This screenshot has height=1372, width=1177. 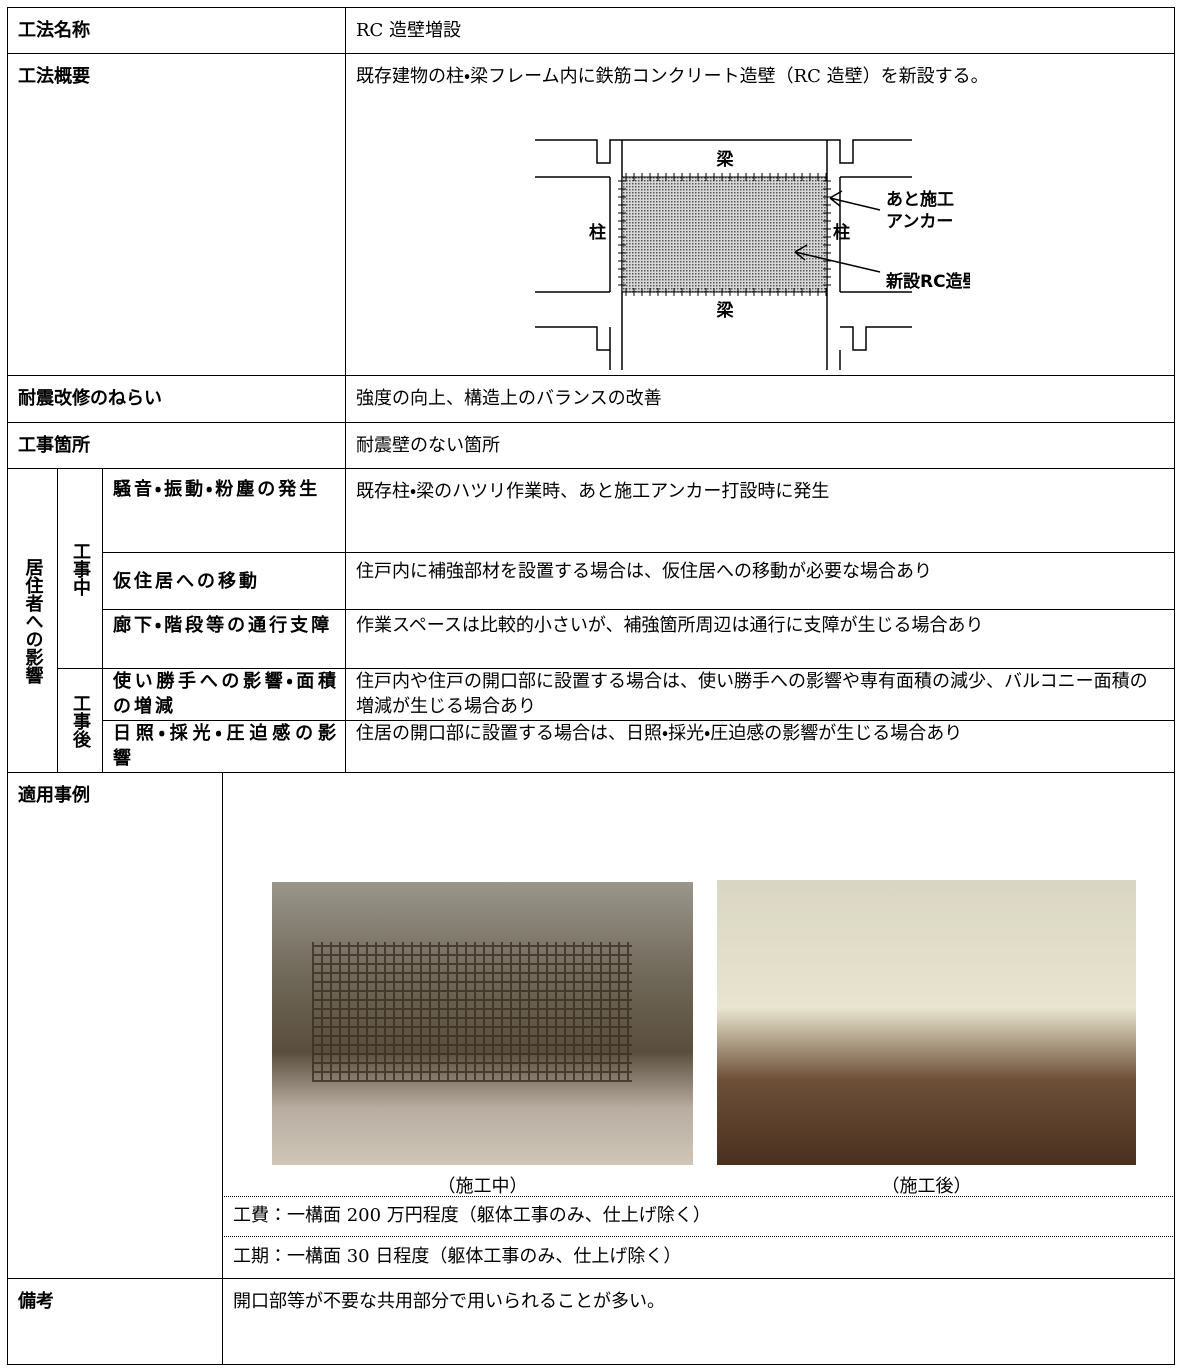 What do you see at coordinates (926, 1022) in the screenshot?
I see `photo-after` at bounding box center [926, 1022].